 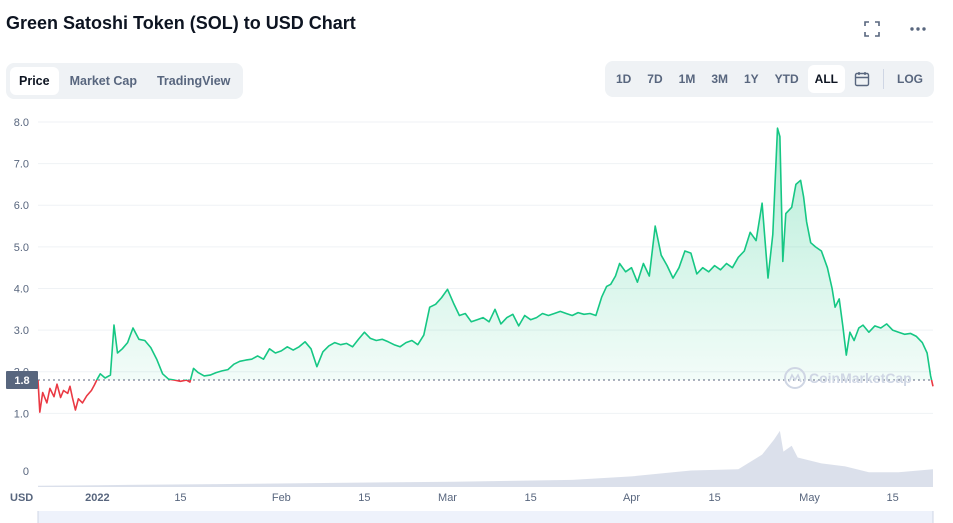 I want to click on range-1d: 1D, so click(x=623, y=79).